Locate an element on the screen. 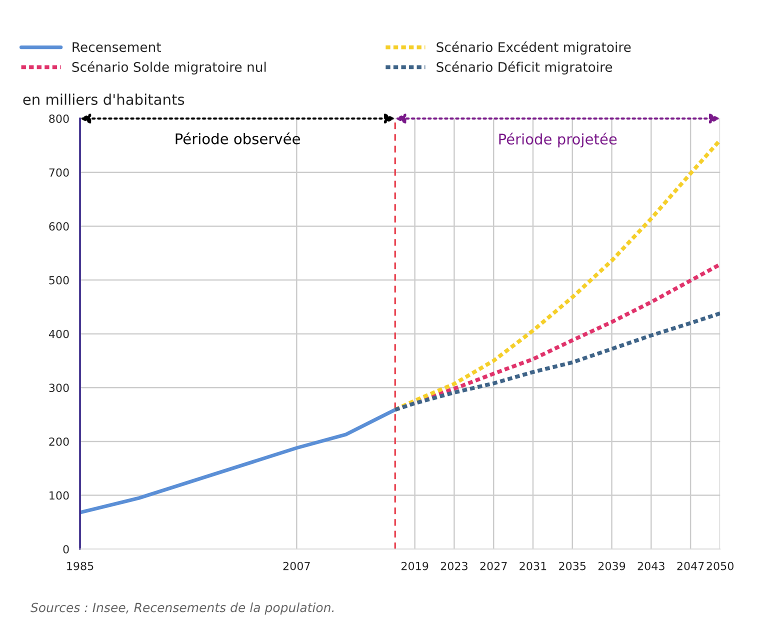 The height and width of the screenshot is (624, 762). annotation: Période projetée is located at coordinates (558, 140).